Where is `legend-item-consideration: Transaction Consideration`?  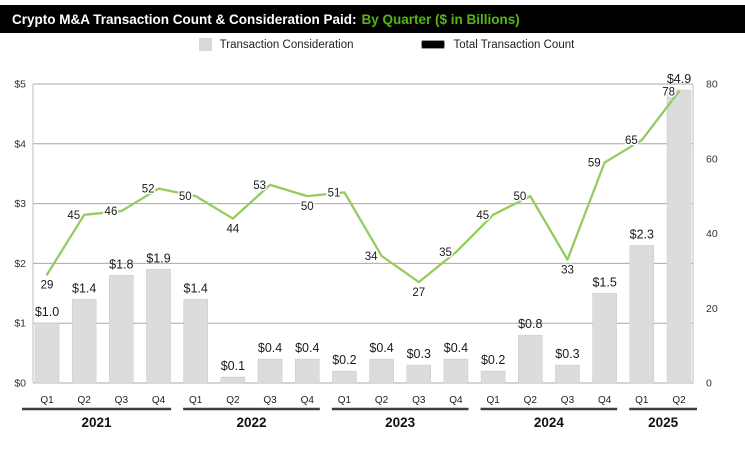
legend-item-consideration: Transaction Consideration is located at coordinates (276, 44).